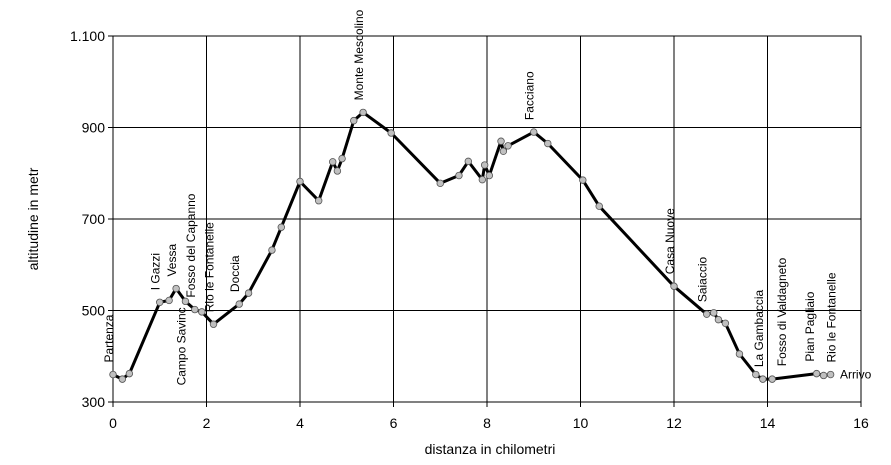  I want to click on x-tick-label: 2, so click(207, 423).